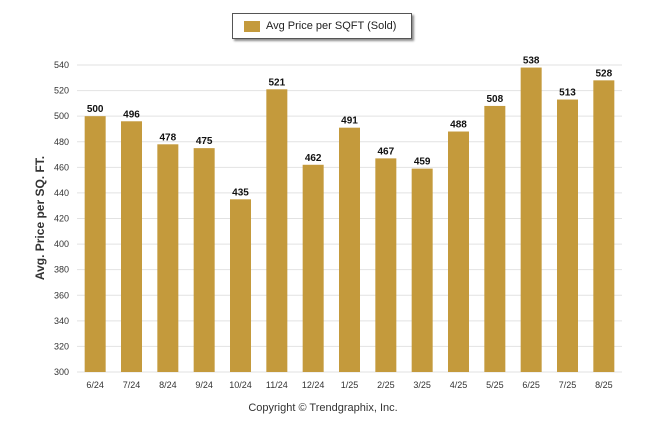  I want to click on data-label: 488, so click(458, 125).